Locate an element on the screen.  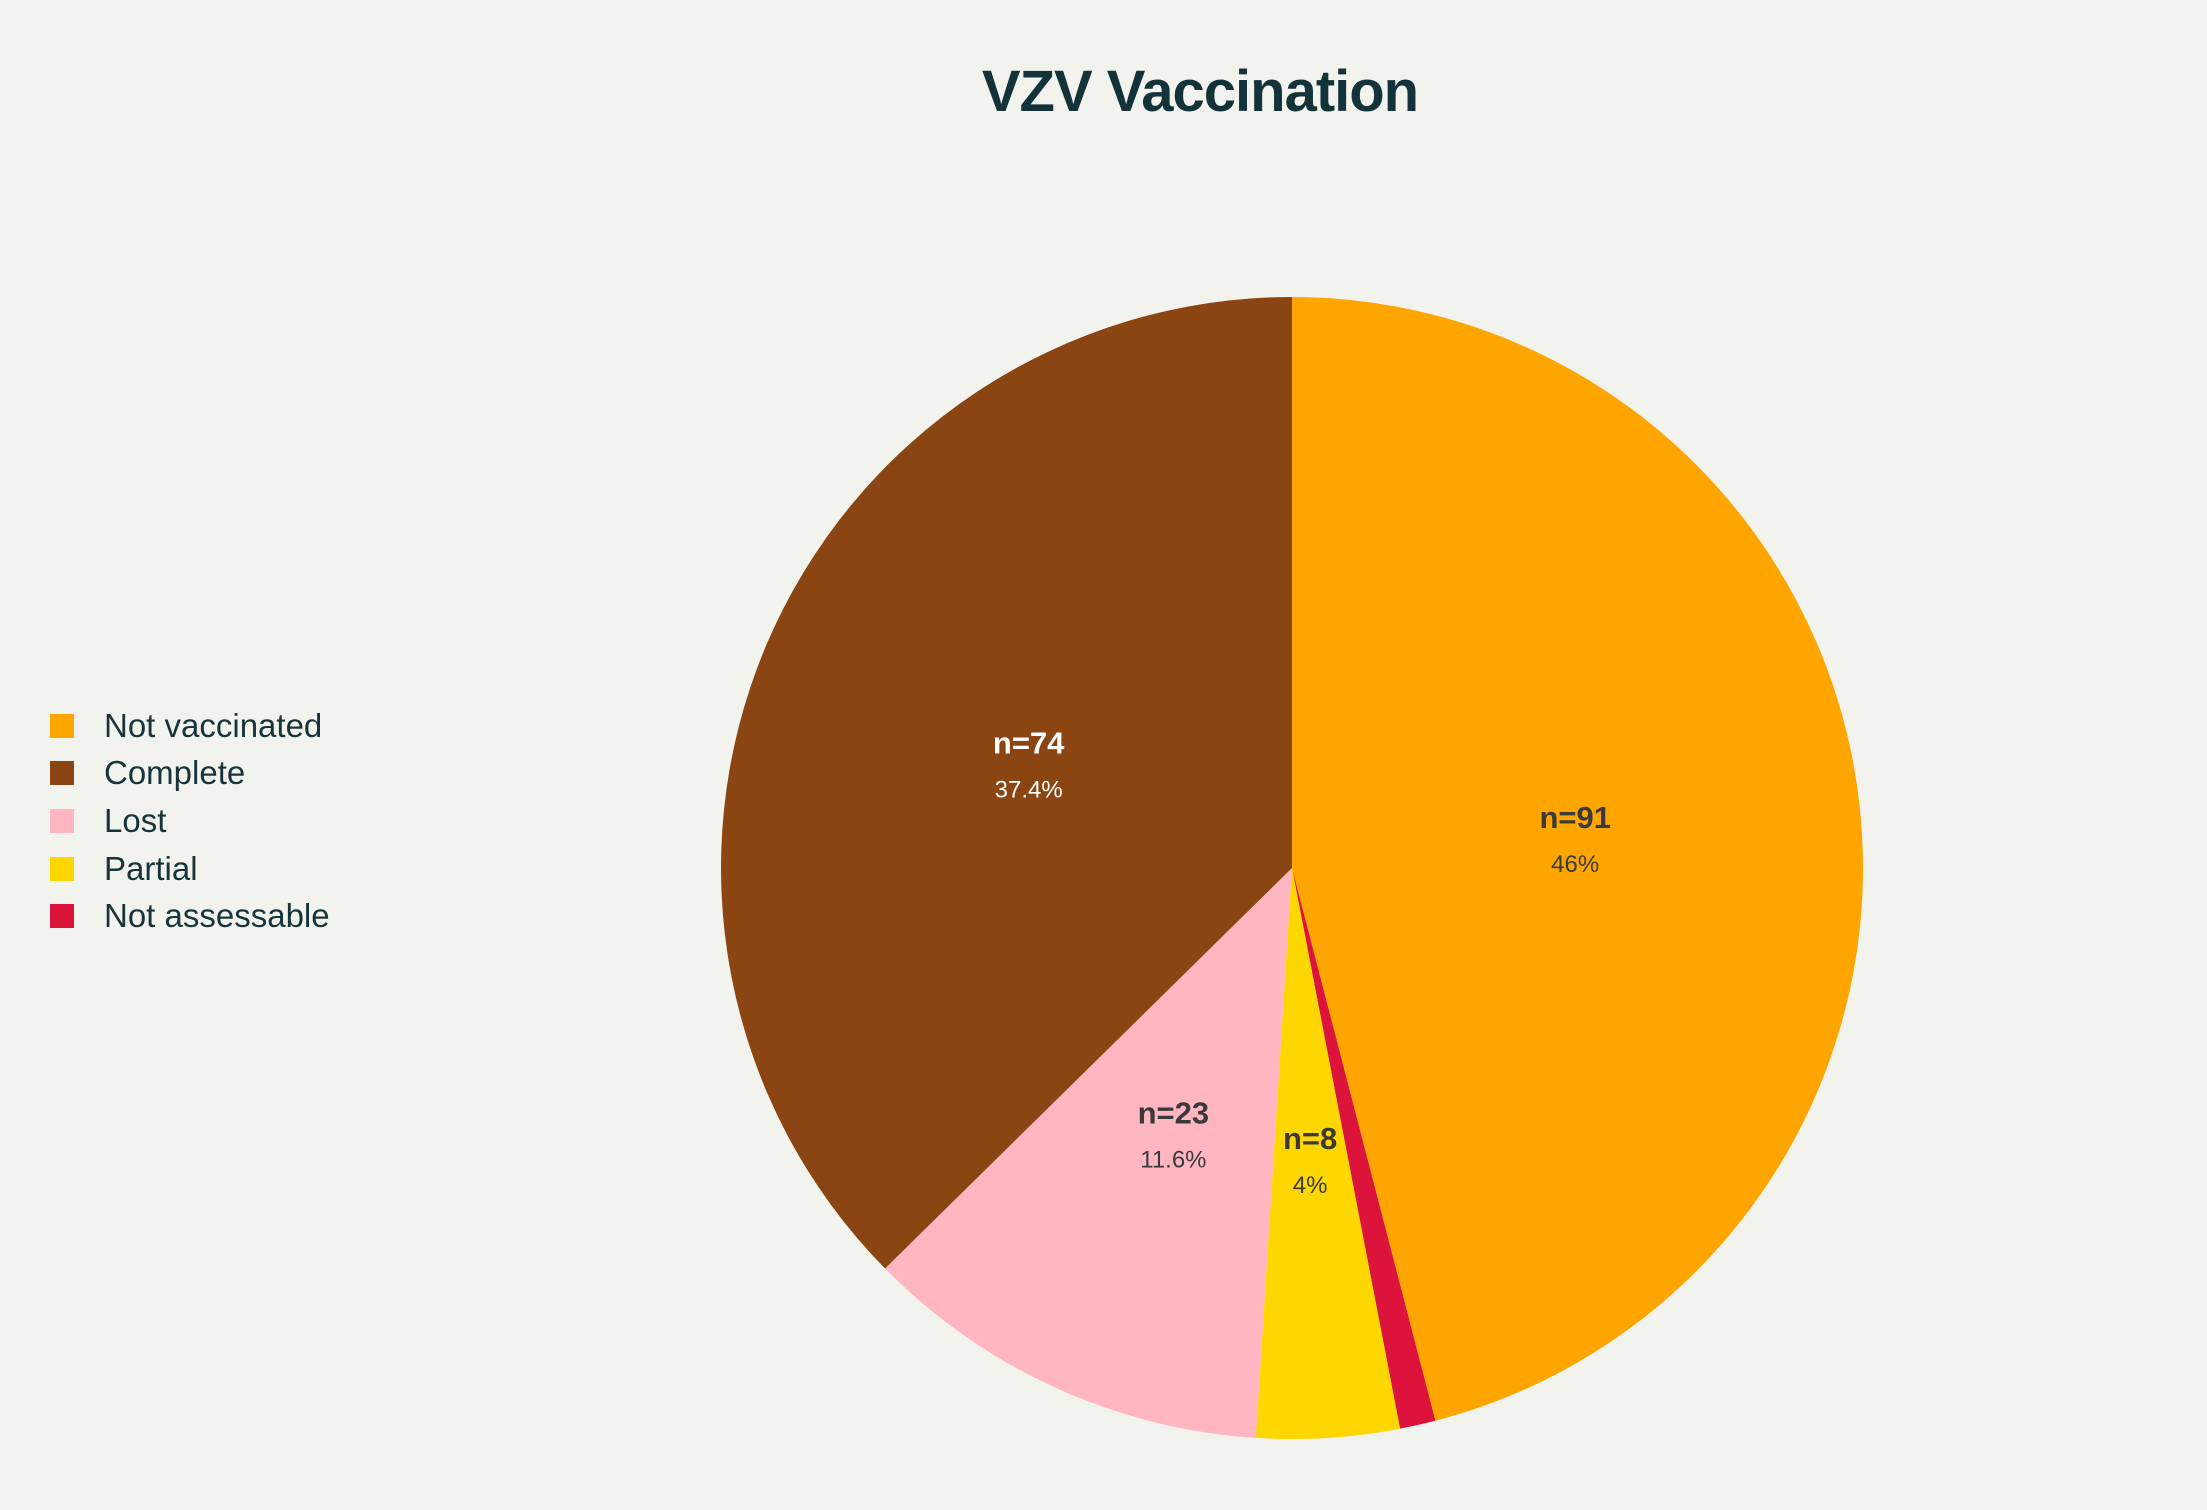
chart-title: VZV Vaccination is located at coordinates (1200, 91).